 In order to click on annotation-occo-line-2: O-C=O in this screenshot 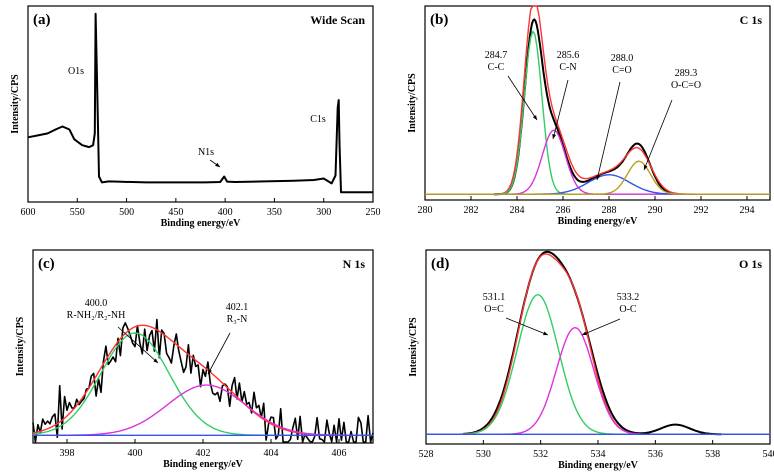, I will do `click(686, 85)`.